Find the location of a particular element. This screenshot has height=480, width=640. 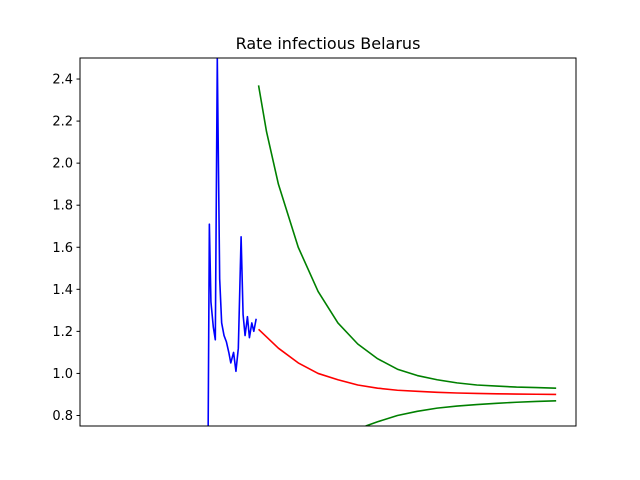

y-tick-label: 2.4 is located at coordinates (62, 80).